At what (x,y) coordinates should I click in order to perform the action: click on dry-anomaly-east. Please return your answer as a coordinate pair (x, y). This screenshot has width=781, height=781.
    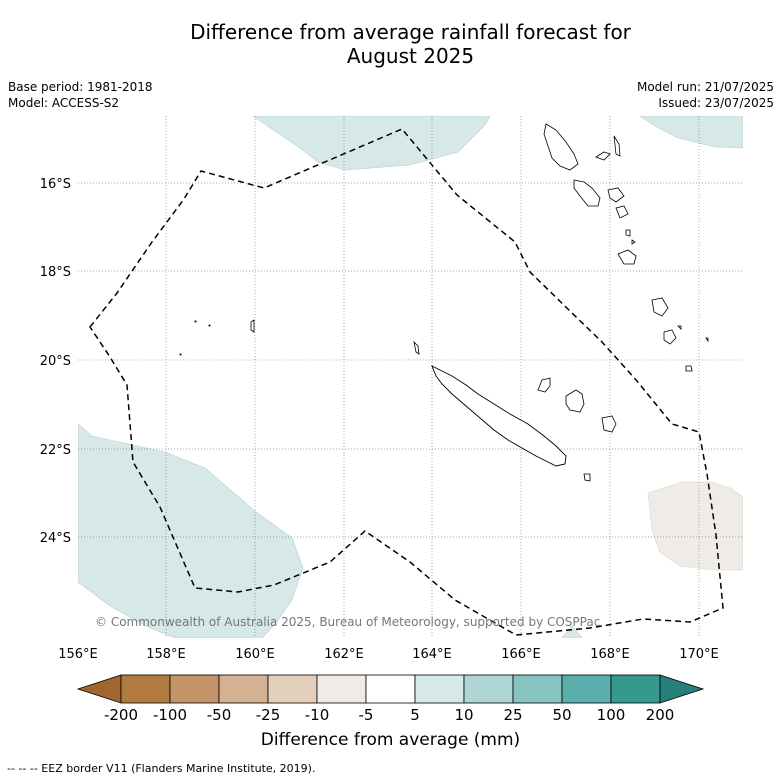
    Looking at the image, I should click on (695, 526).